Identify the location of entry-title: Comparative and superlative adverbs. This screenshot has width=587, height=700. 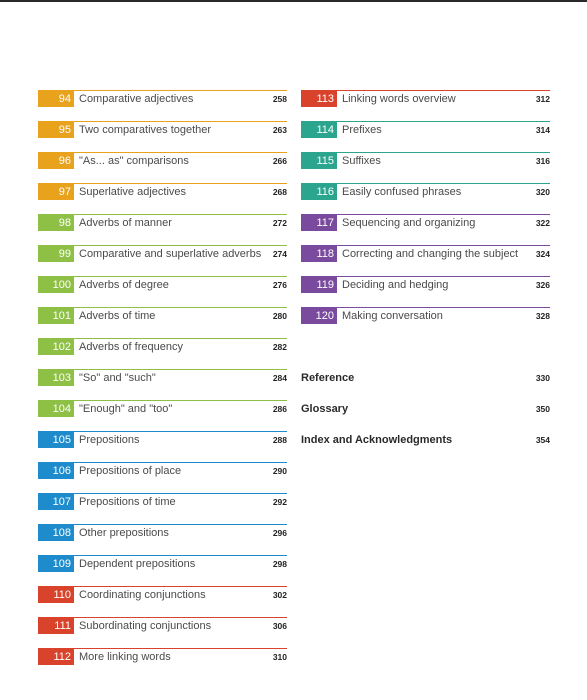
(170, 254).